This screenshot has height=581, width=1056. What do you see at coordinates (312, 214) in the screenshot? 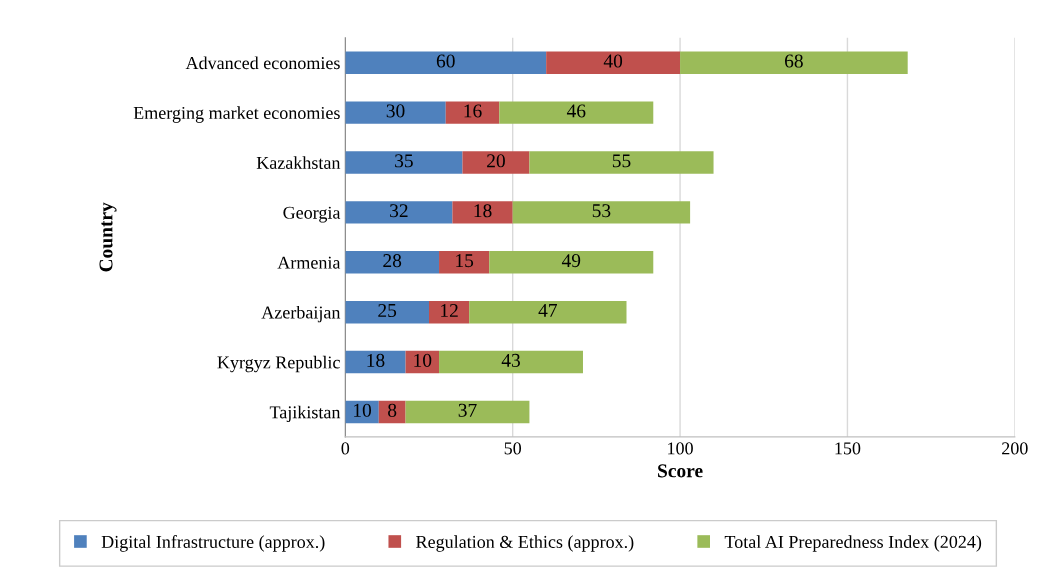
I see `y-tick-label: Georgia` at bounding box center [312, 214].